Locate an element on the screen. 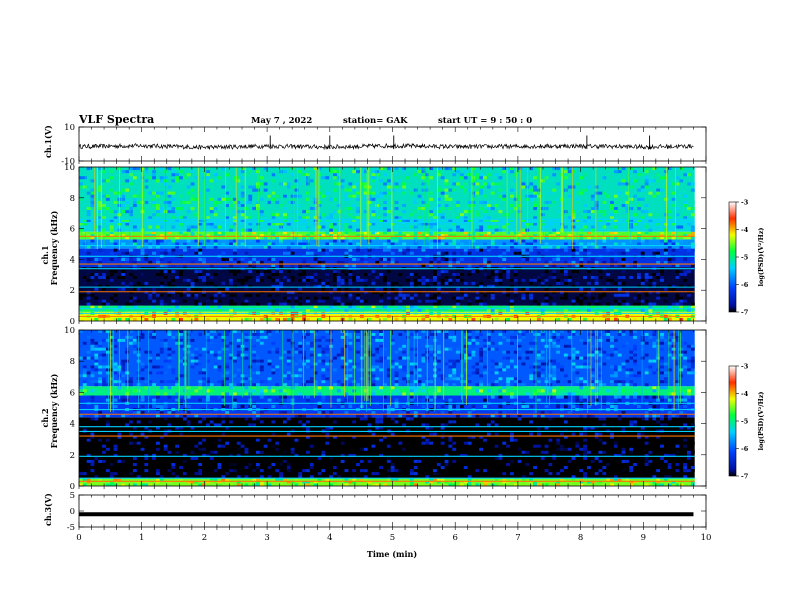 This screenshot has width=792, height=616. station-label: station= GAK is located at coordinates (375, 121).